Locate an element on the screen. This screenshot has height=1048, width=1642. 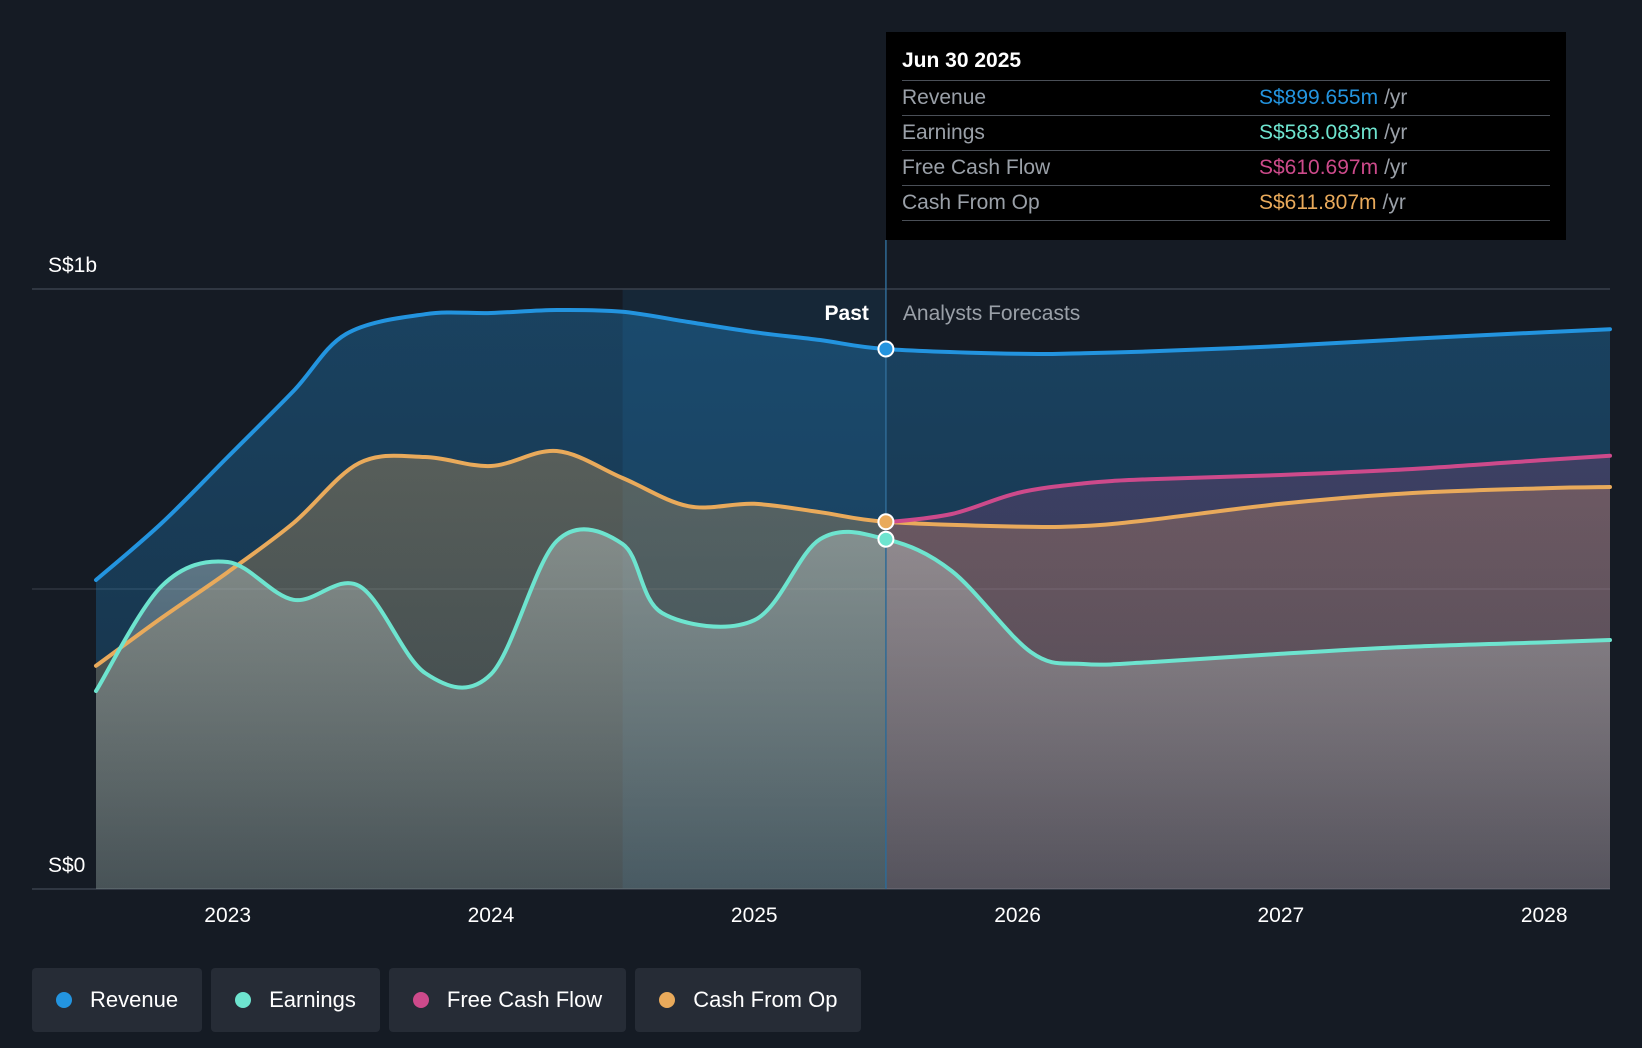
tooltip-date: Jun 30 2025 is located at coordinates (962, 60).